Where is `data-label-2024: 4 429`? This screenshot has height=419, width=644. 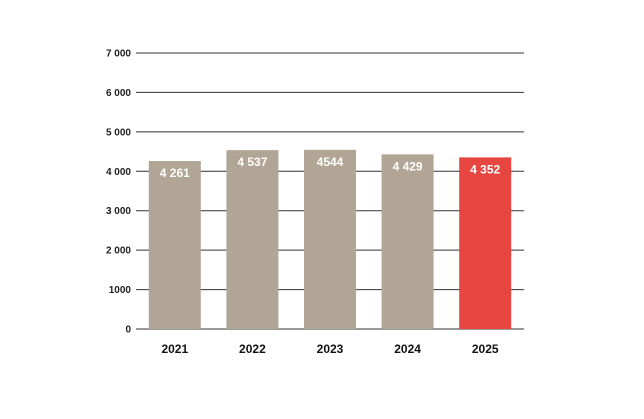 data-label-2024: 4 429 is located at coordinates (408, 166).